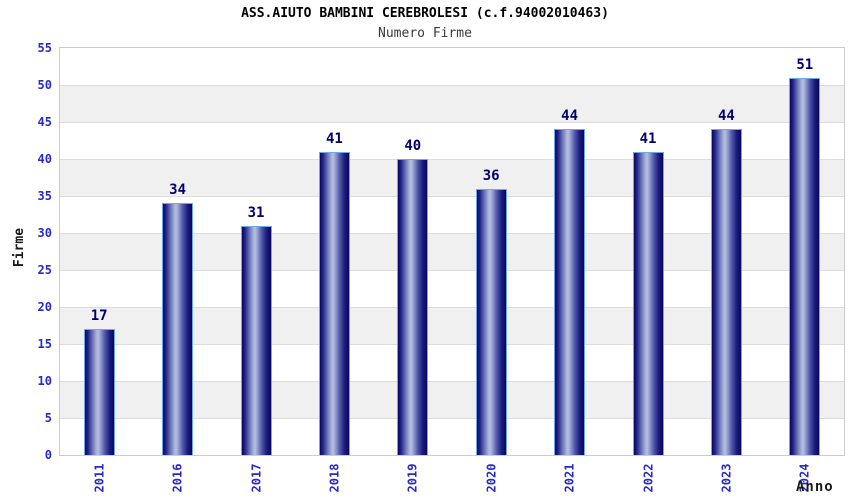  Describe the element at coordinates (44, 307) in the screenshot. I see `y-tick-label: 20` at that location.